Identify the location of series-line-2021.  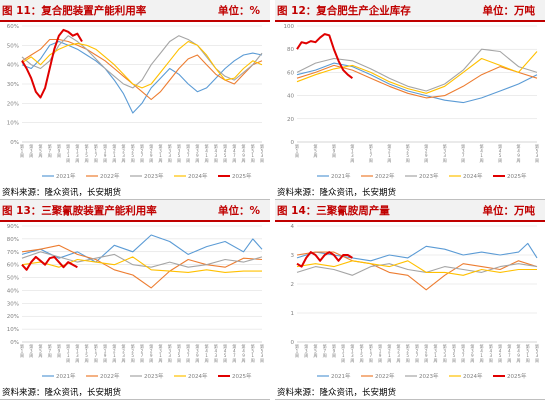
(142, 248).